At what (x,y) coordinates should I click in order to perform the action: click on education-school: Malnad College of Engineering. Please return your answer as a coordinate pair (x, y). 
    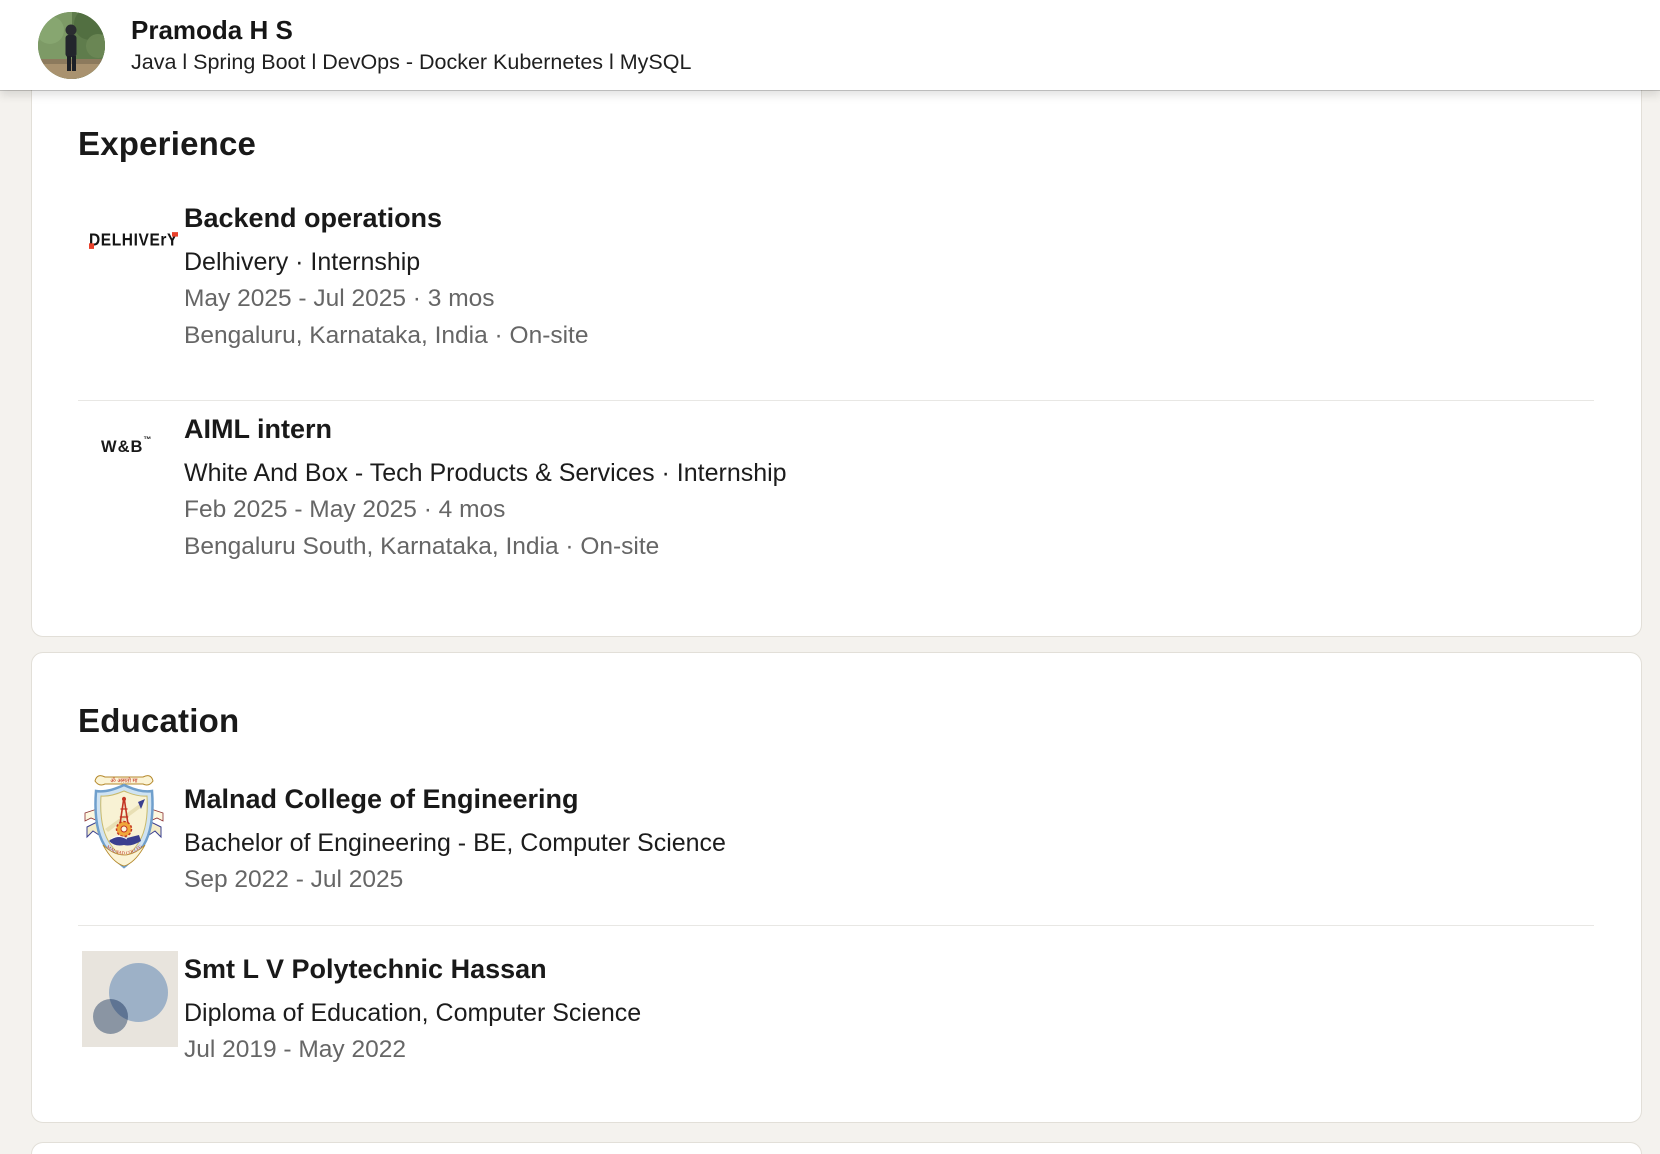
    Looking at the image, I should click on (381, 799).